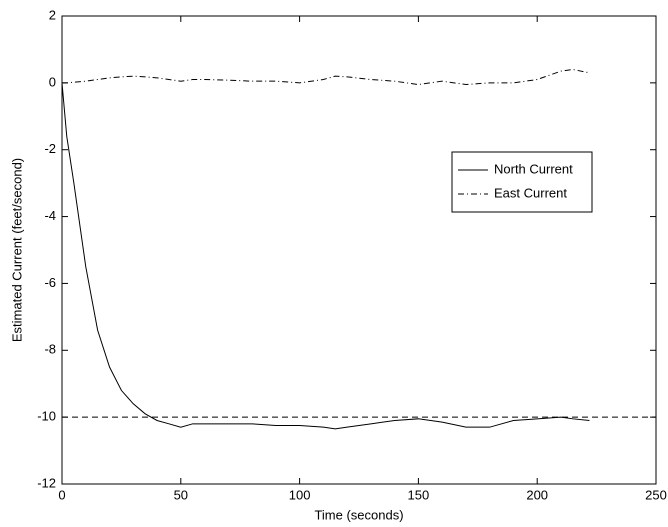 This screenshot has height=527, width=668. I want to click on x-tick-label: 150, so click(419, 494).